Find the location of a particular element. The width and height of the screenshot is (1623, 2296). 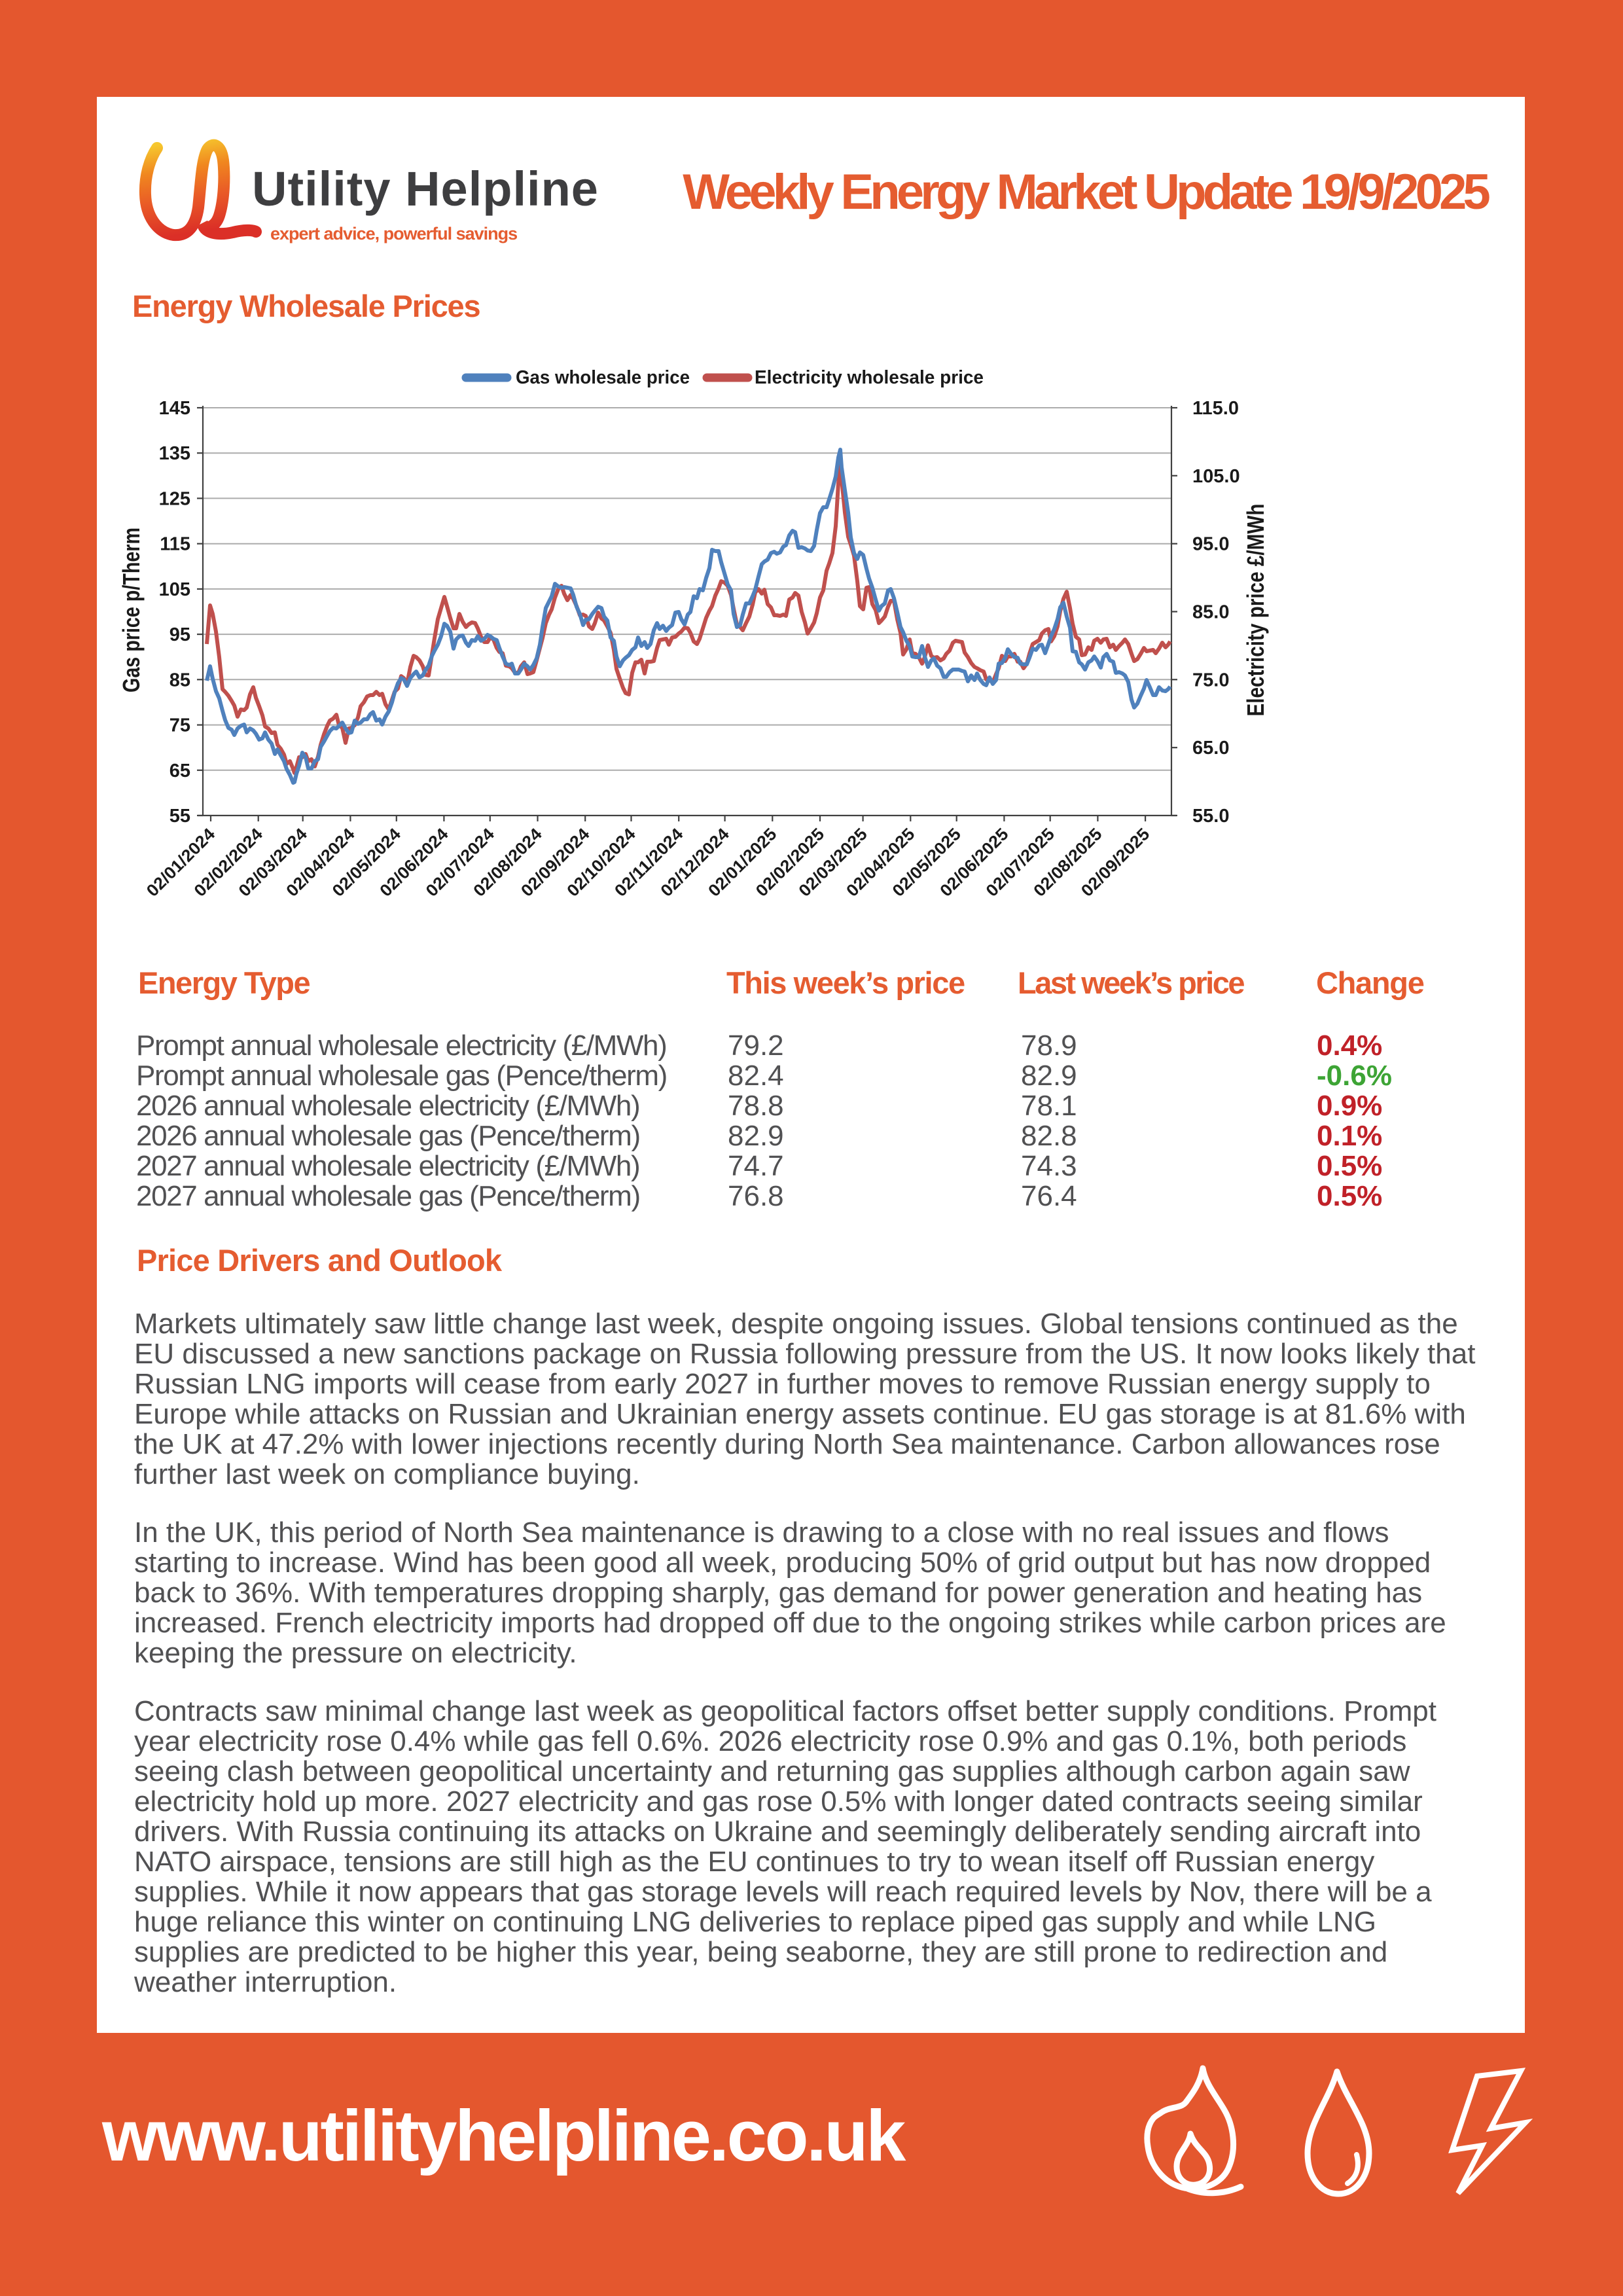

svg-text: 85.0 is located at coordinates (1210, 612).